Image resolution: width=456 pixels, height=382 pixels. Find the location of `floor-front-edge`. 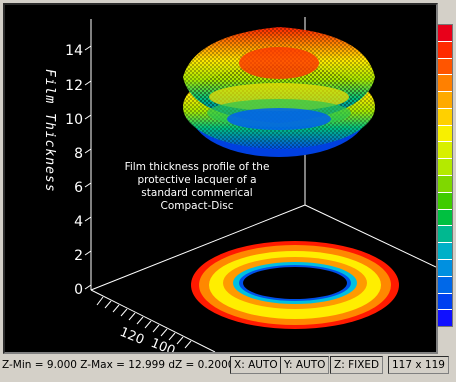

floor-front-edge is located at coordinates (153, 320).